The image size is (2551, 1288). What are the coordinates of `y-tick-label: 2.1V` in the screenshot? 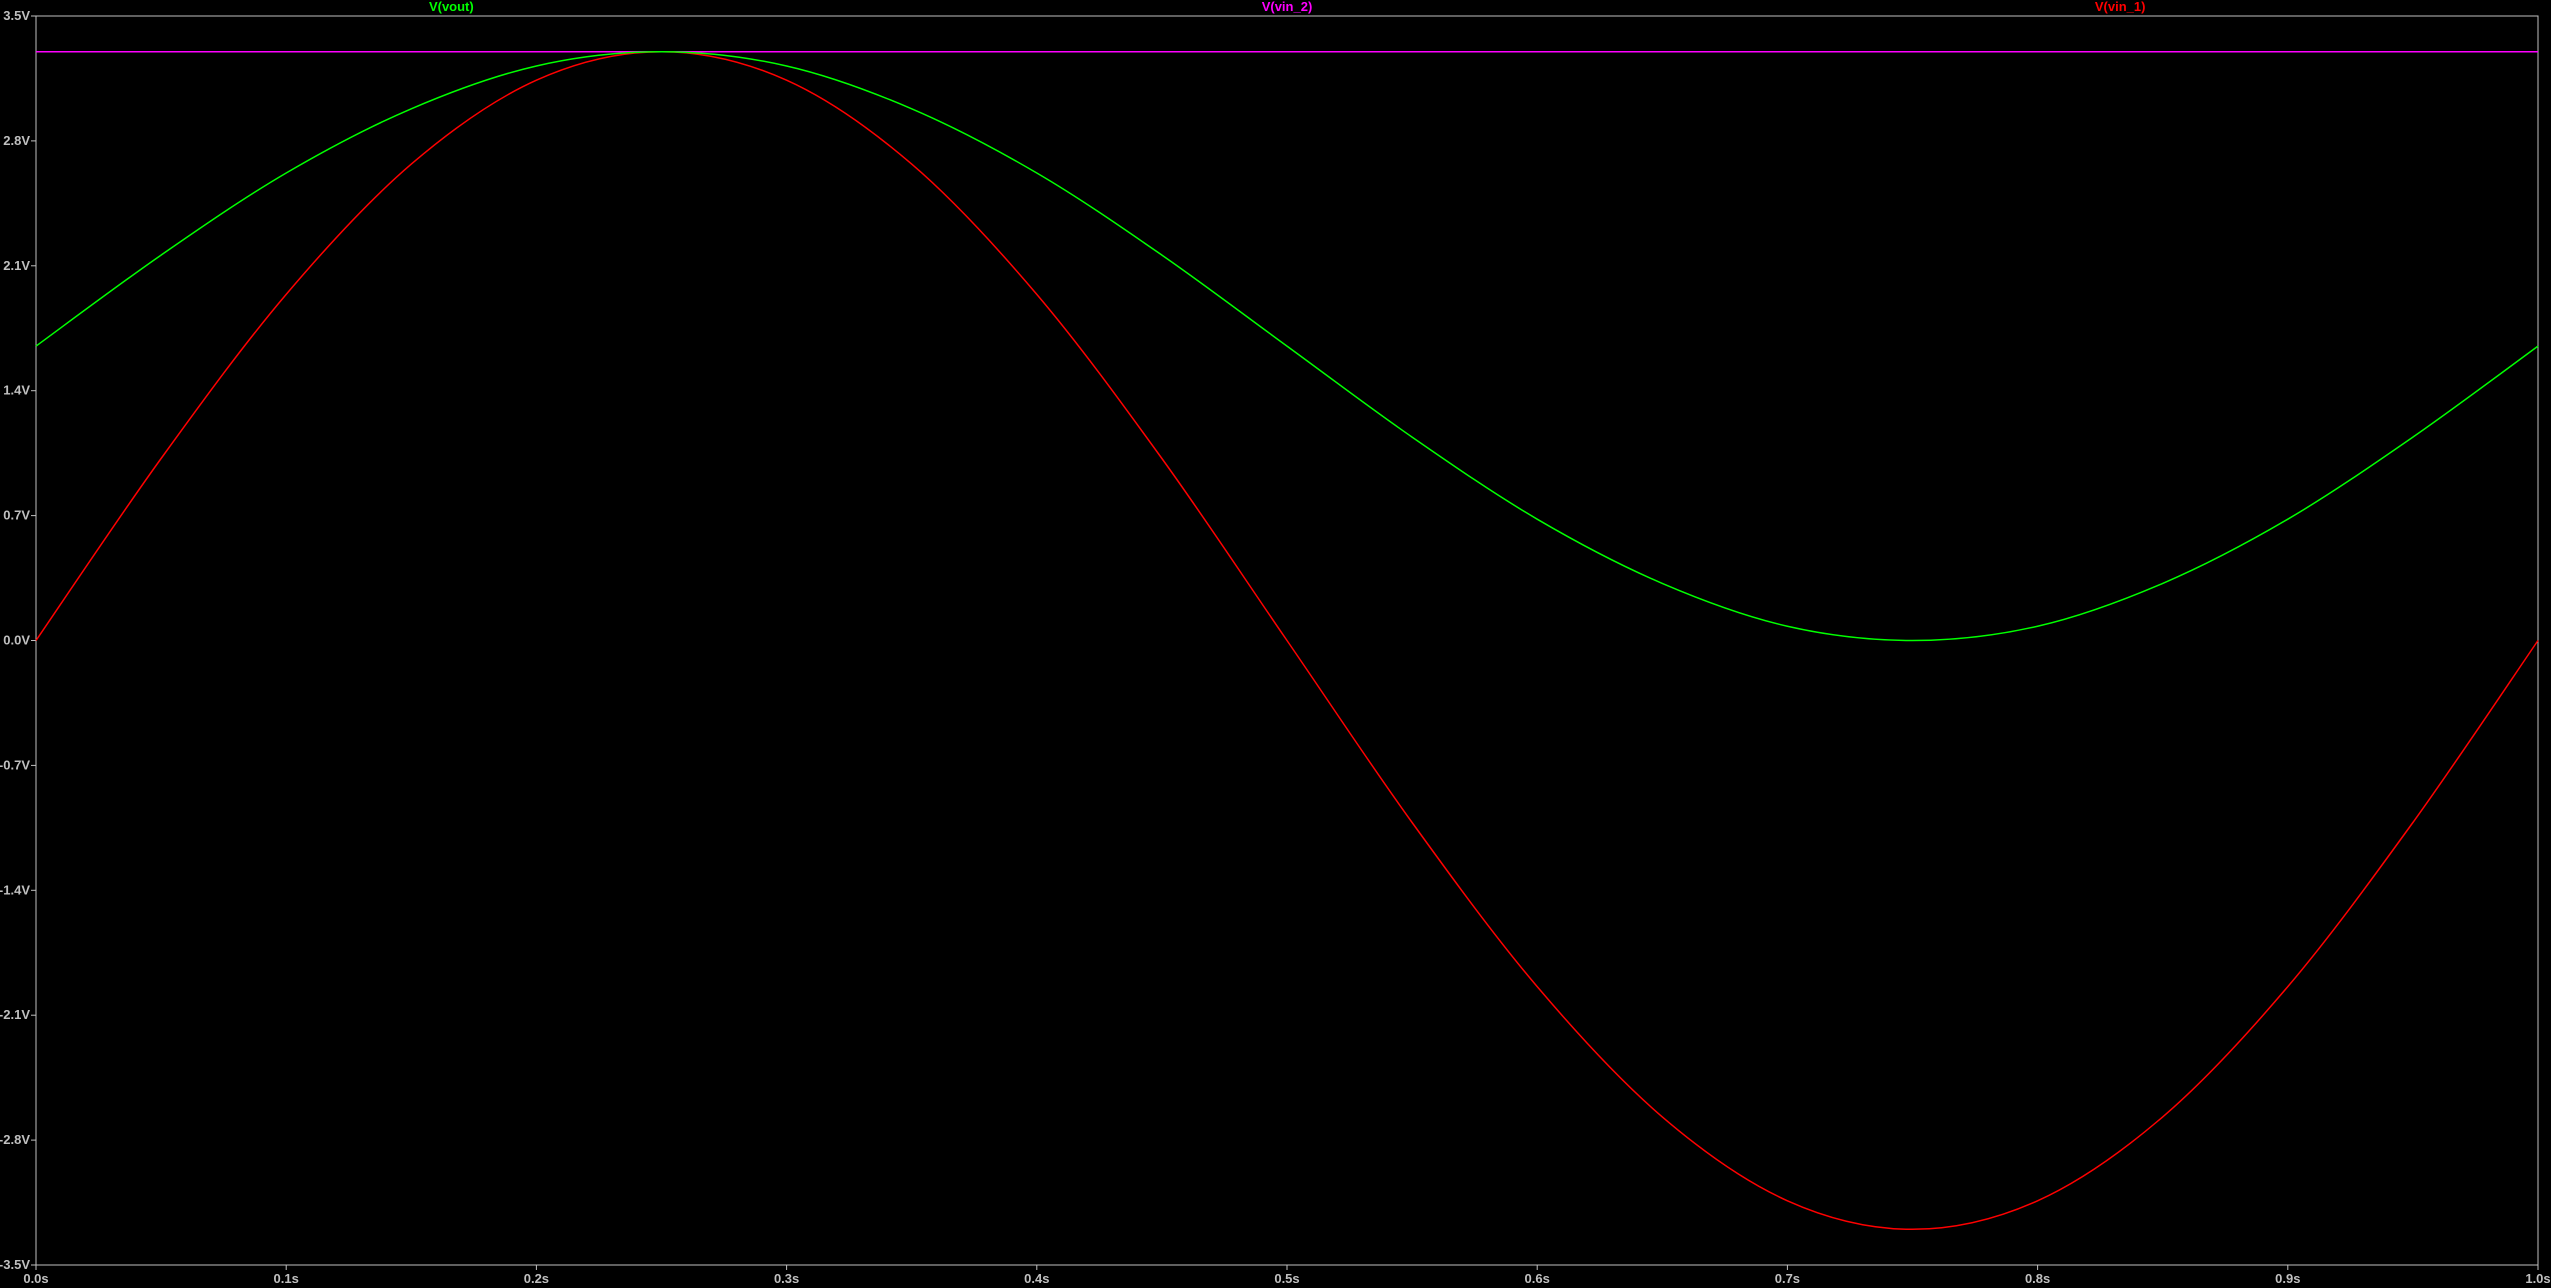 It's located at (16, 265).